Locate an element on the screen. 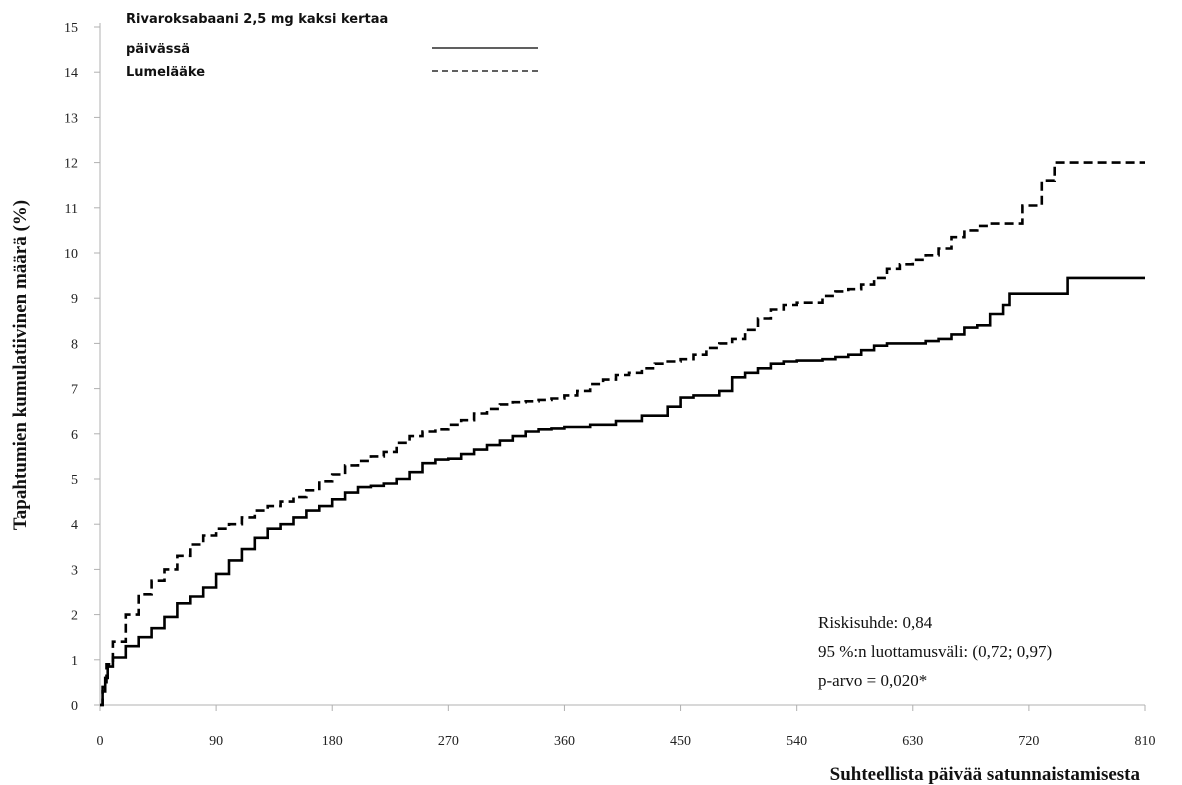  y-tick-label: 5 is located at coordinates (74, 480).